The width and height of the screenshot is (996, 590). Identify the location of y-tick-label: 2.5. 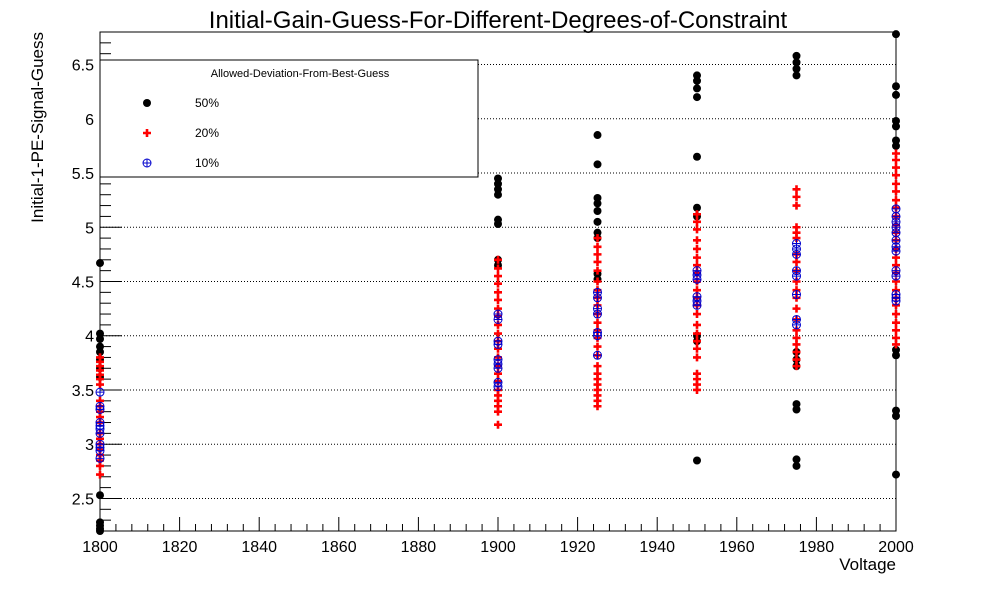
(83, 499).